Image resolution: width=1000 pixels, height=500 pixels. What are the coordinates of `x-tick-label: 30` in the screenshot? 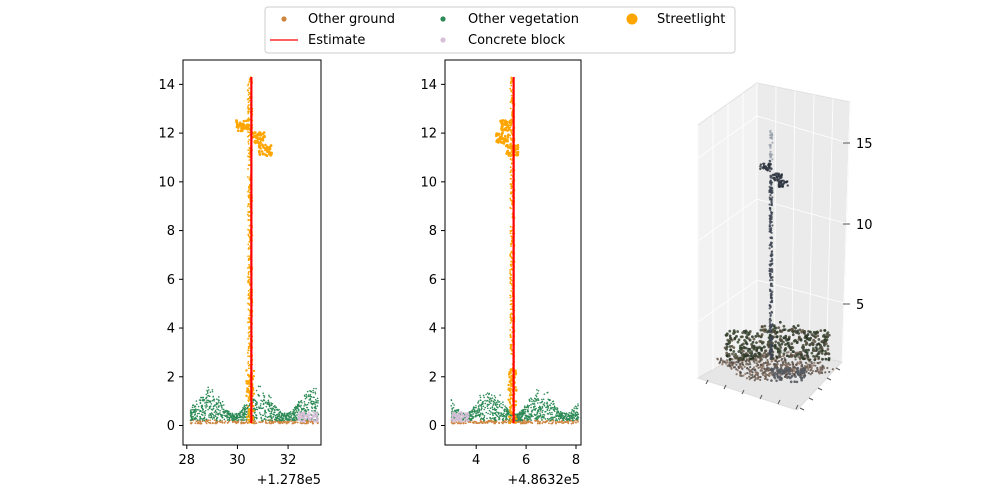 It's located at (237, 460).